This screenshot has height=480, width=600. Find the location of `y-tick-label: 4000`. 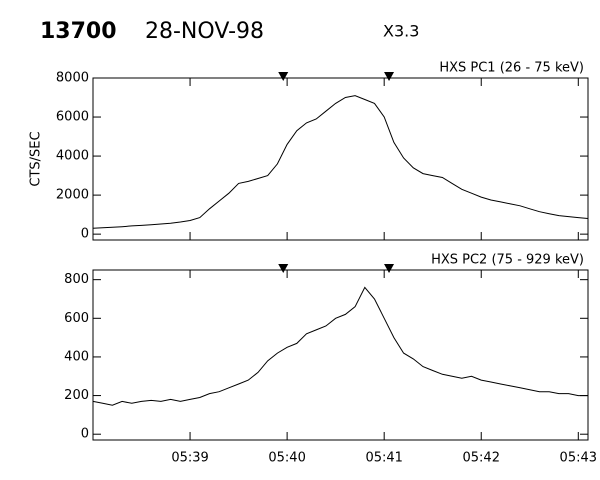

y-tick-label: 4000 is located at coordinates (72, 156).